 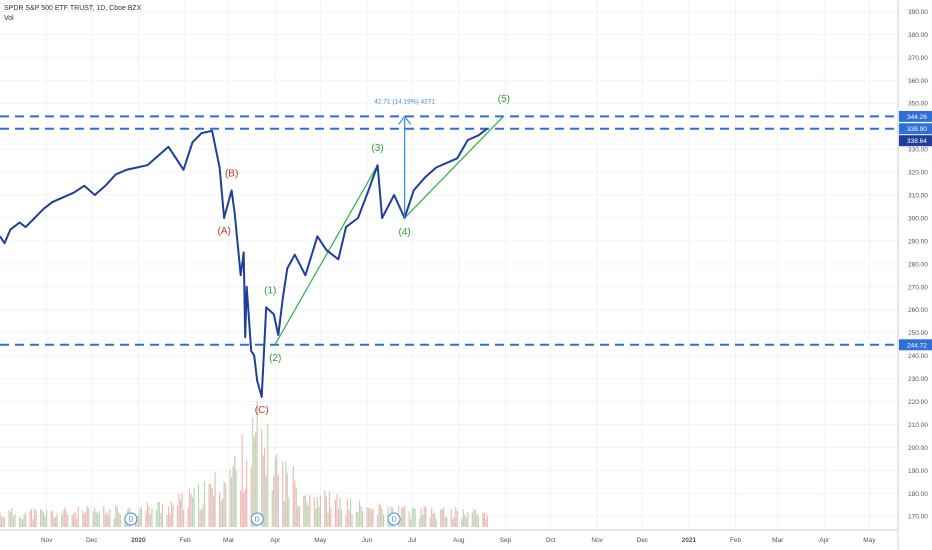 What do you see at coordinates (736, 540) in the screenshot?
I see `x-tick-label: Feb` at bounding box center [736, 540].